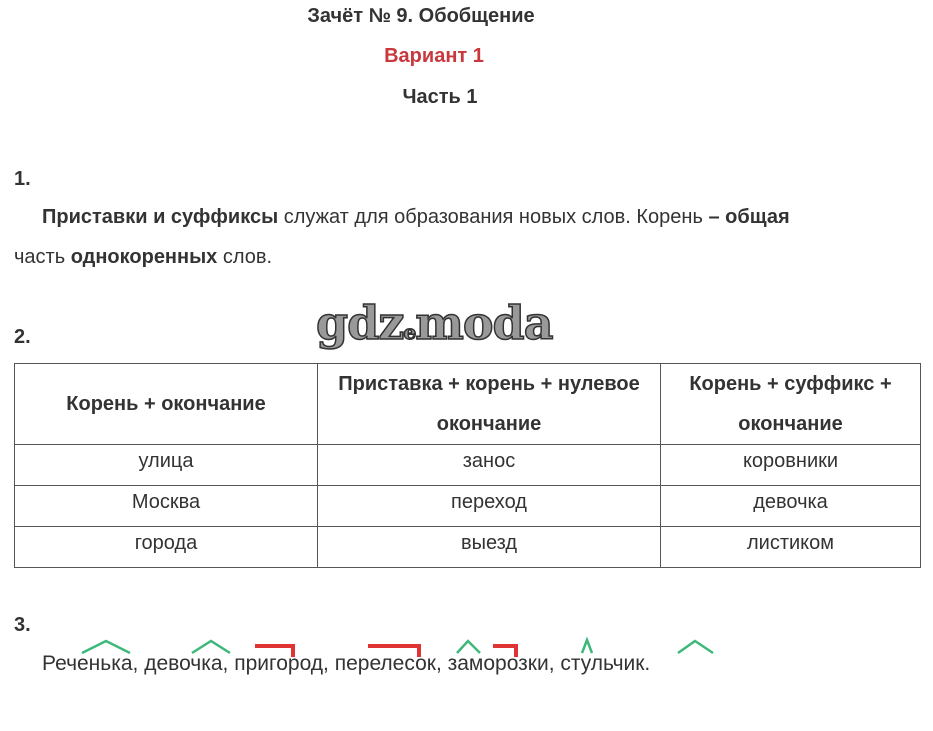 Image resolution: width=933 pixels, height=731 pixels. Describe the element at coordinates (22, 625) in the screenshot. I see `task3-number: 3.` at that location.